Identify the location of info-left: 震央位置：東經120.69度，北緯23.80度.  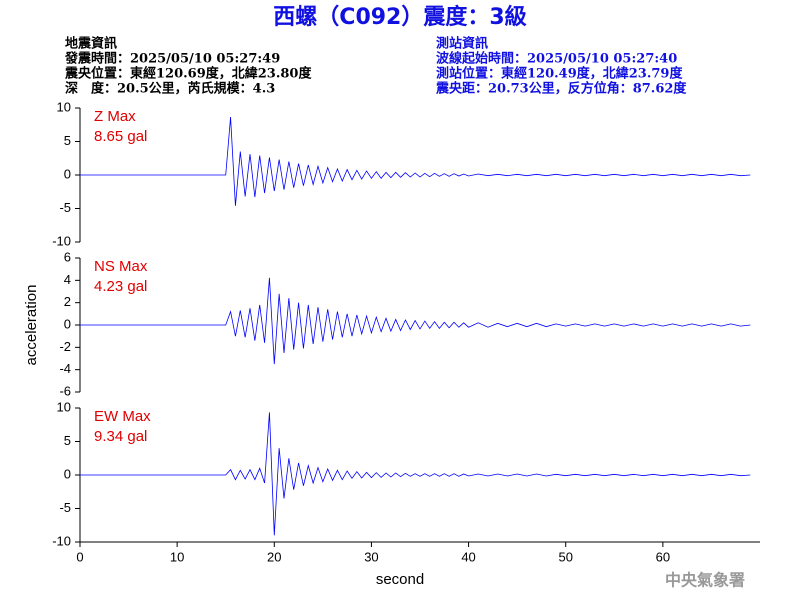
(188, 74).